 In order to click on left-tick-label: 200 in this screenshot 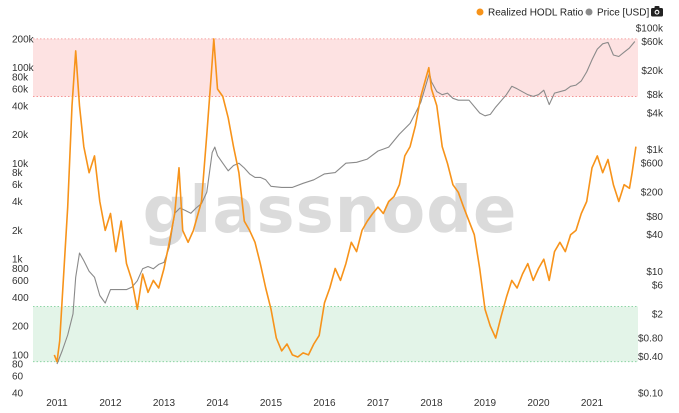, I will do `click(20, 327)`.